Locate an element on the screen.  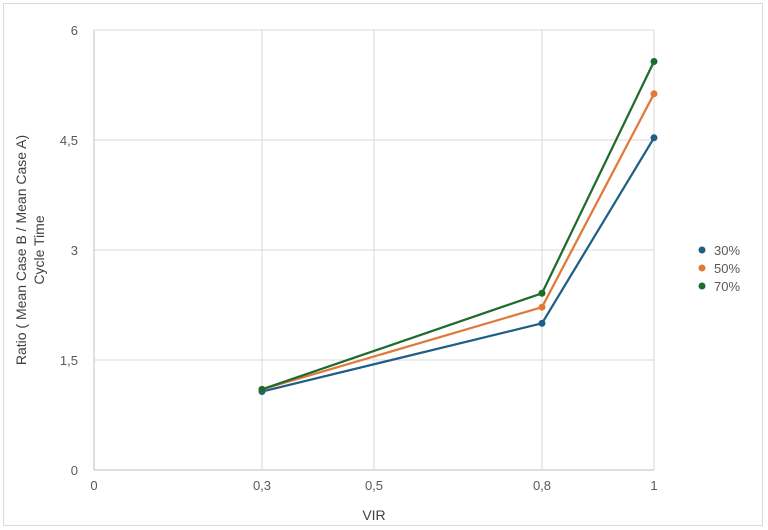
y-tick-label: 4,5 is located at coordinates (69, 140).